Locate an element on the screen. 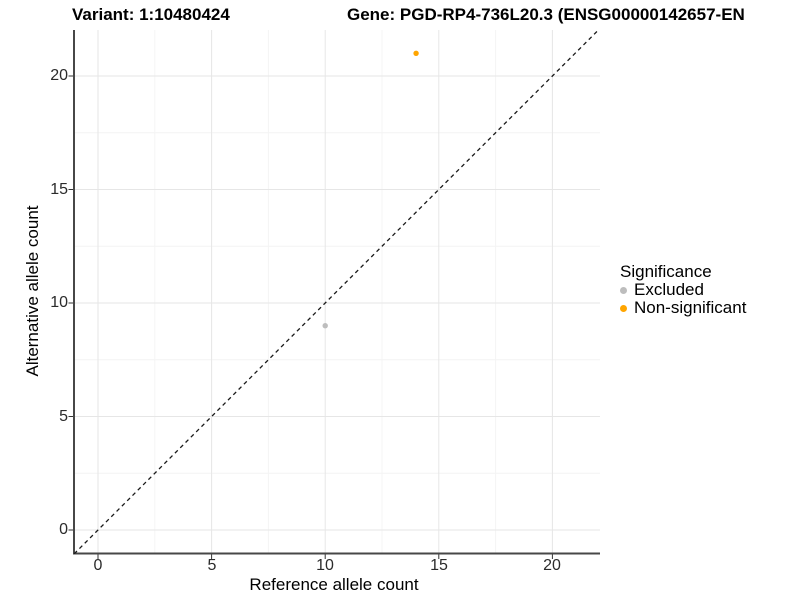 This screenshot has width=800, height=600. x-tick-label: 20 is located at coordinates (552, 565).